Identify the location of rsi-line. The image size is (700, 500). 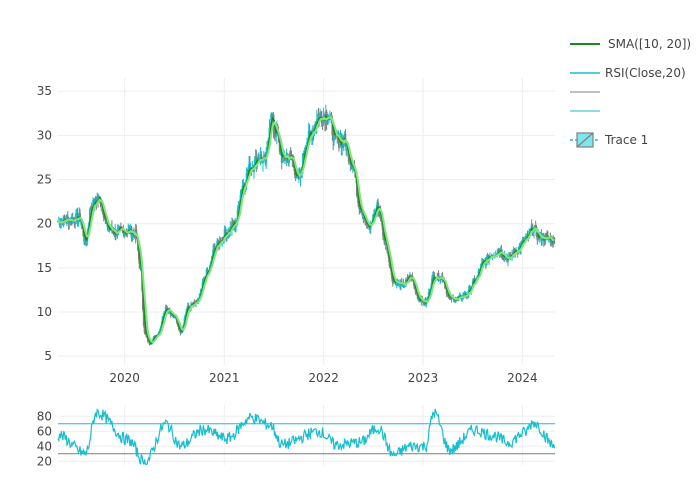
(306, 436).